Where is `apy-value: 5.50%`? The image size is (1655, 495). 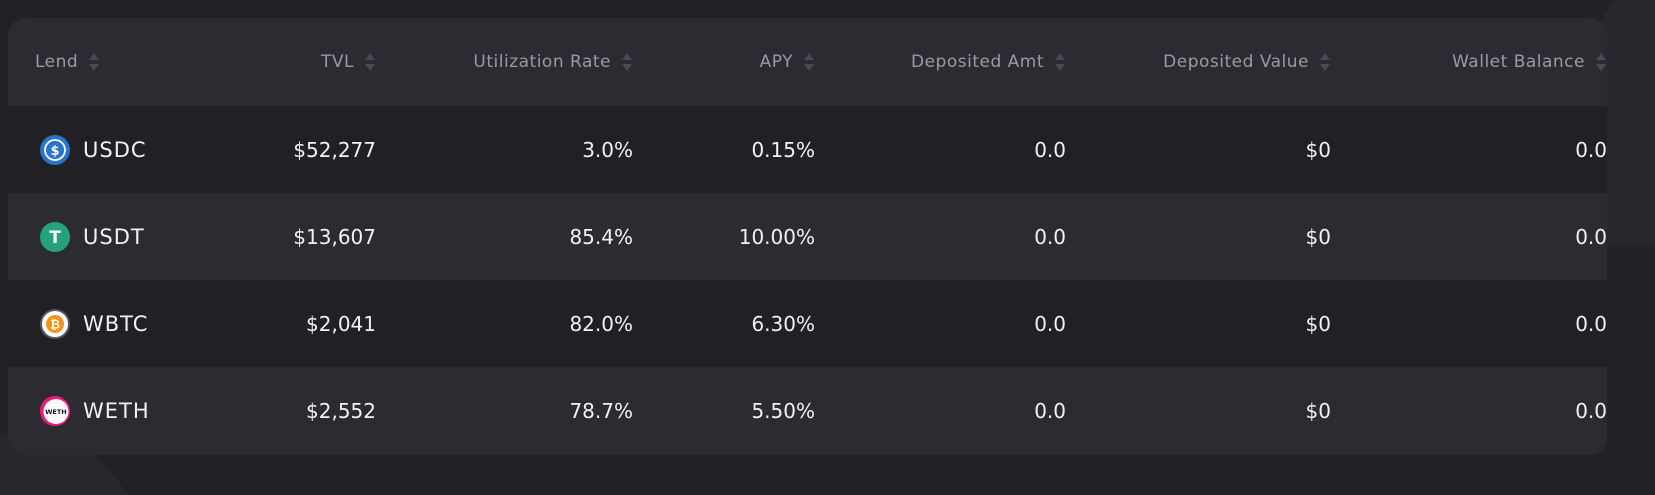 apy-value: 5.50% is located at coordinates (783, 410).